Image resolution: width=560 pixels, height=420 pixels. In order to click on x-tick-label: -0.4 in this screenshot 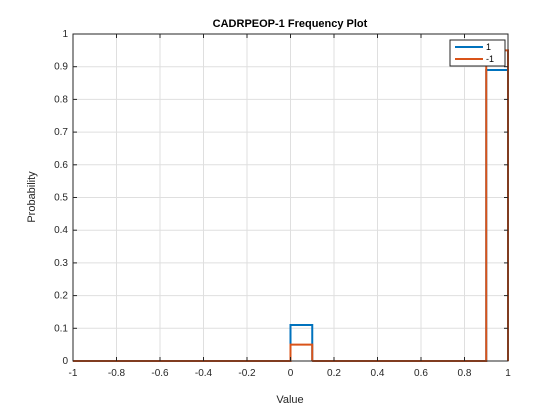, I will do `click(204, 373)`.